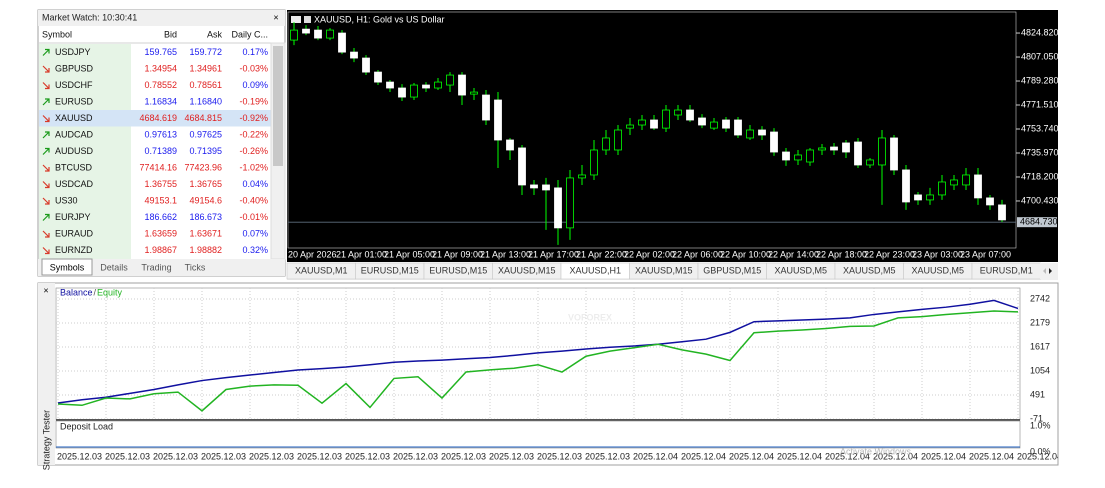 This screenshot has height=488, width=1105. I want to click on symbol: EURJPY, so click(73, 217).